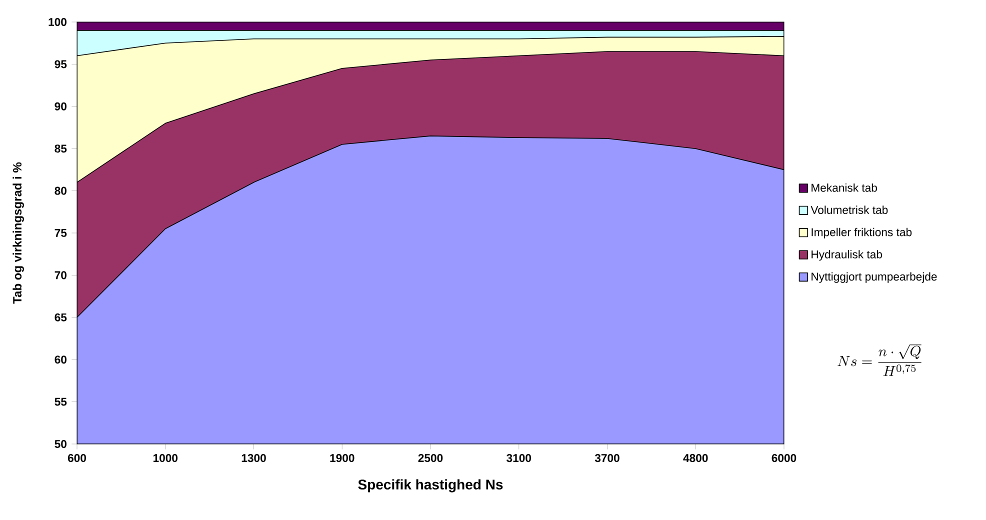 This screenshot has height=520, width=986. I want to click on text: $Ns=\frac{n\cdot\sqrt{Q}}{H^{0,75}}$, so click(880, 360).